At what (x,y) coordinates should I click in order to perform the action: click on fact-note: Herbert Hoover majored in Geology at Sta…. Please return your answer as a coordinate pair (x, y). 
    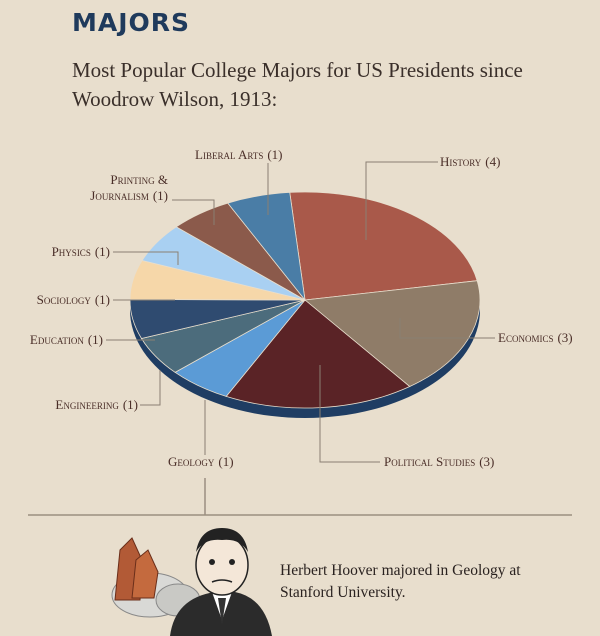
    Looking at the image, I should click on (400, 581).